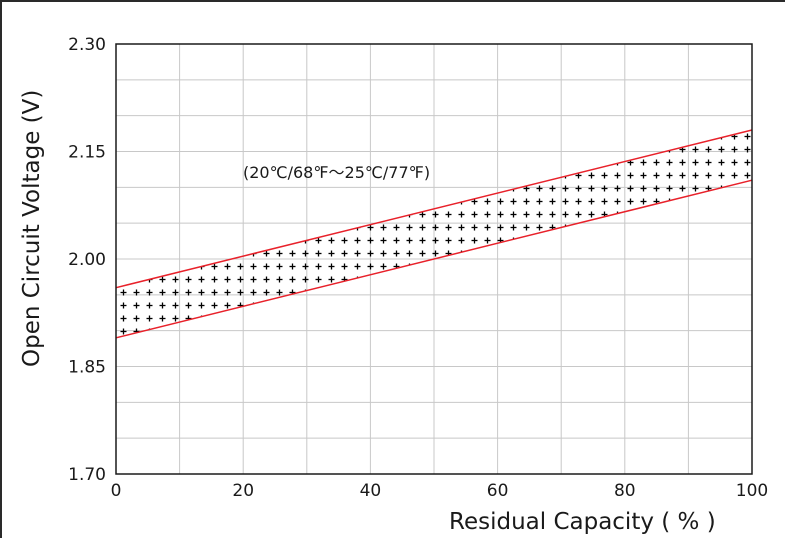 The height and width of the screenshot is (542, 789). What do you see at coordinates (87, 260) in the screenshot?
I see `y-tick-label: 2.00` at bounding box center [87, 260].